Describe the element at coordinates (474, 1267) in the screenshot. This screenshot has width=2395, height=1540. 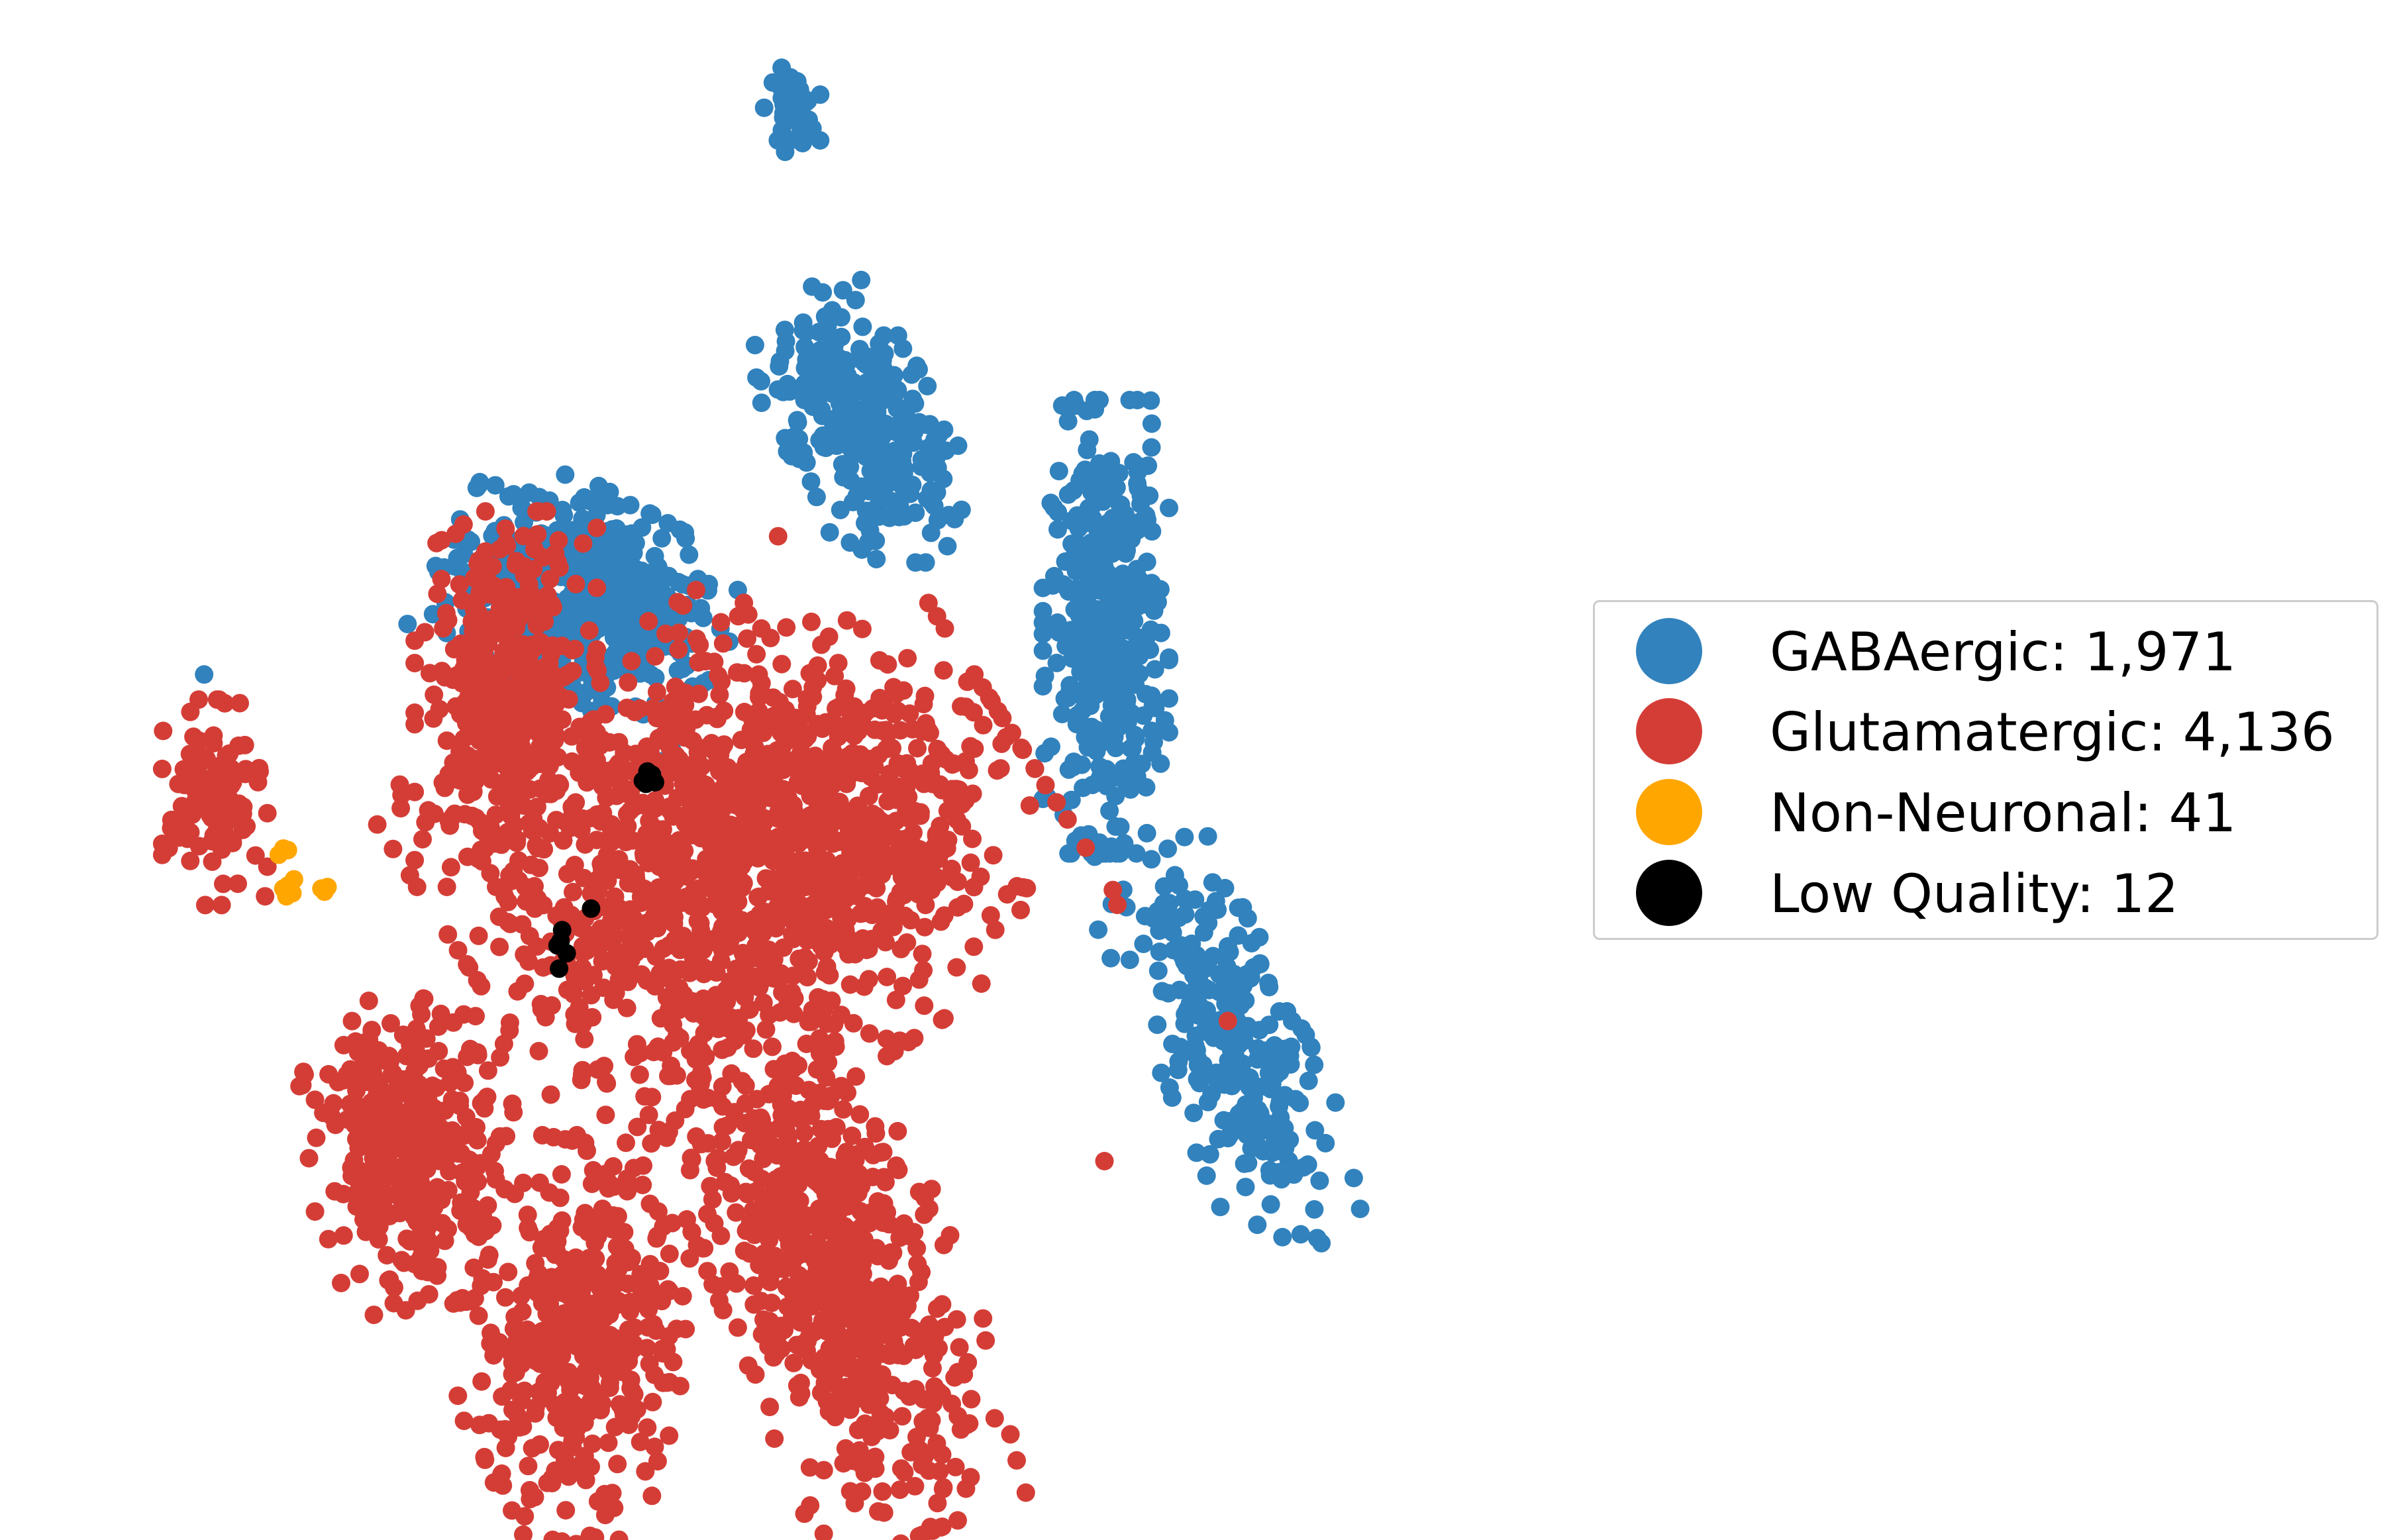
I see `glutamatergic-point-2051` at that location.